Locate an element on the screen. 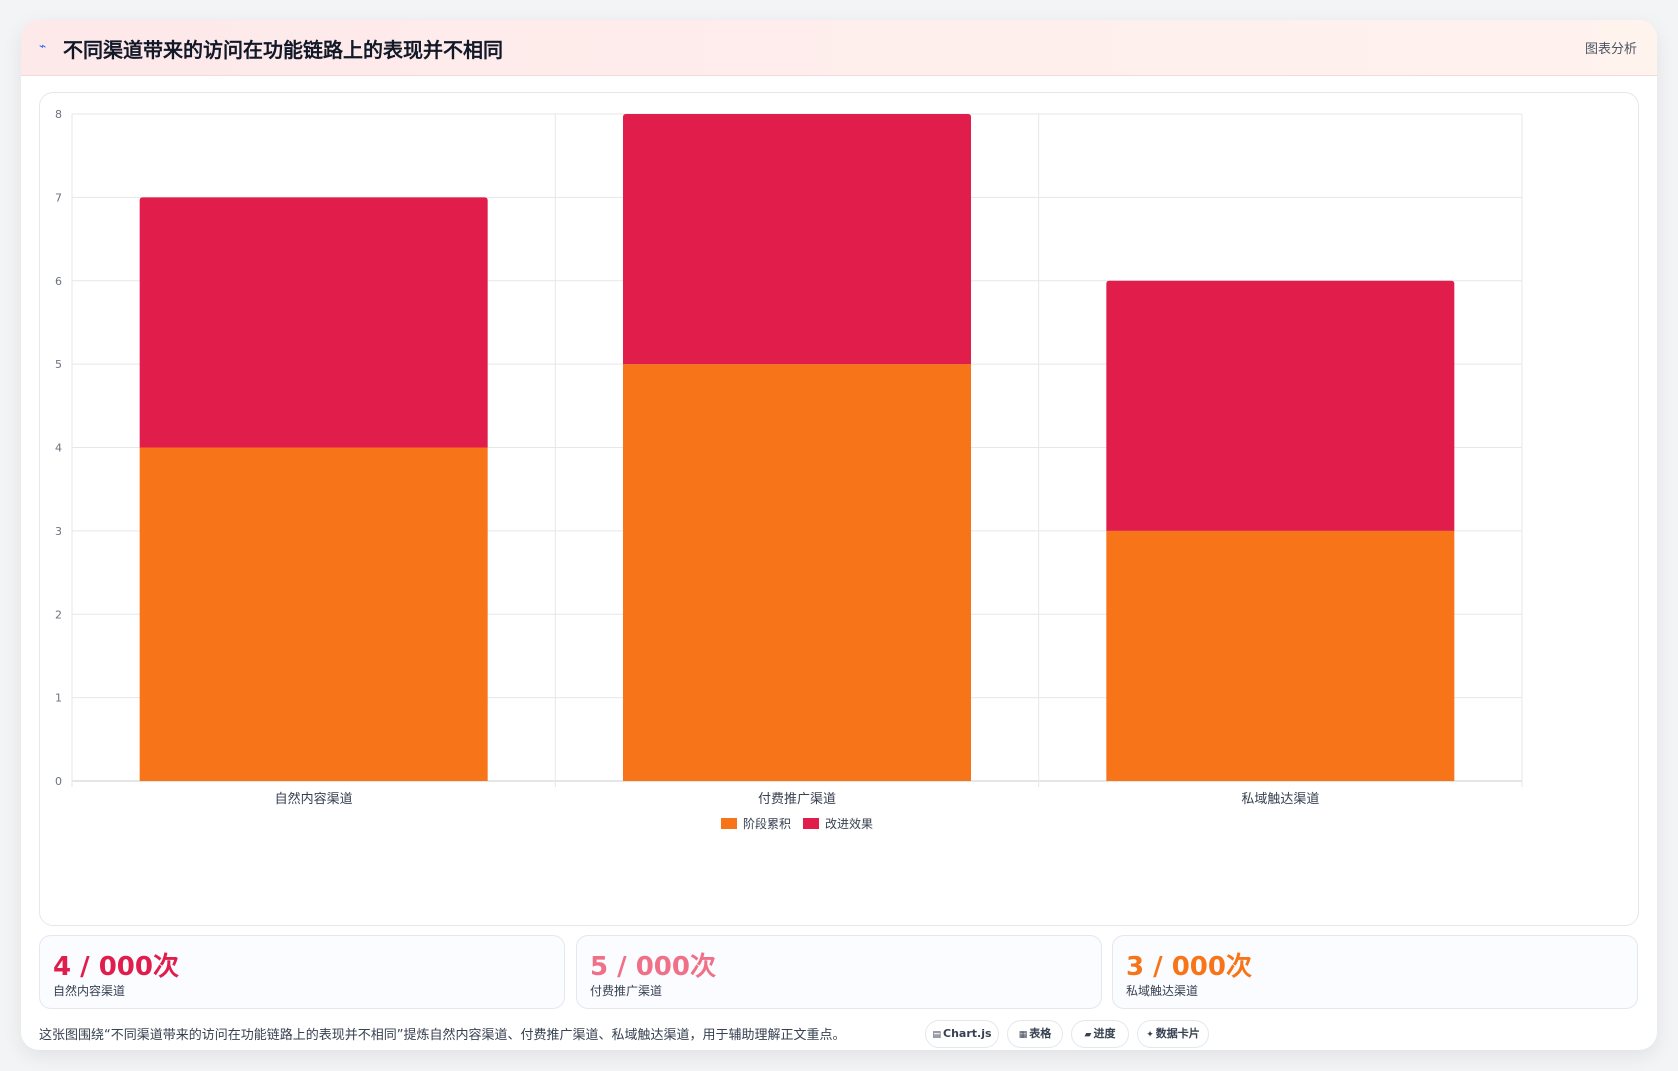  chip-data-card: ✦ 数据卡片 is located at coordinates (1173, 1034).